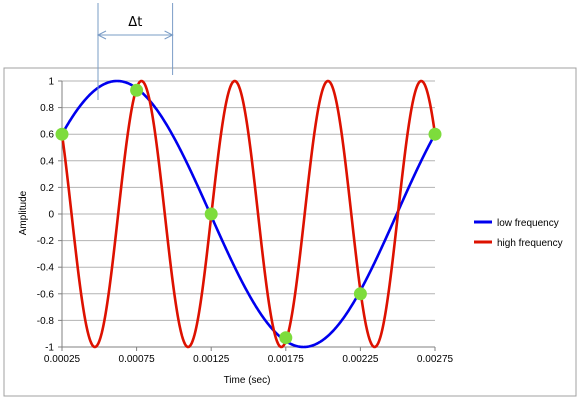 This screenshot has width=580, height=401. What do you see at coordinates (46, 321) in the screenshot?
I see `y-tick-label: -0.8` at bounding box center [46, 321].